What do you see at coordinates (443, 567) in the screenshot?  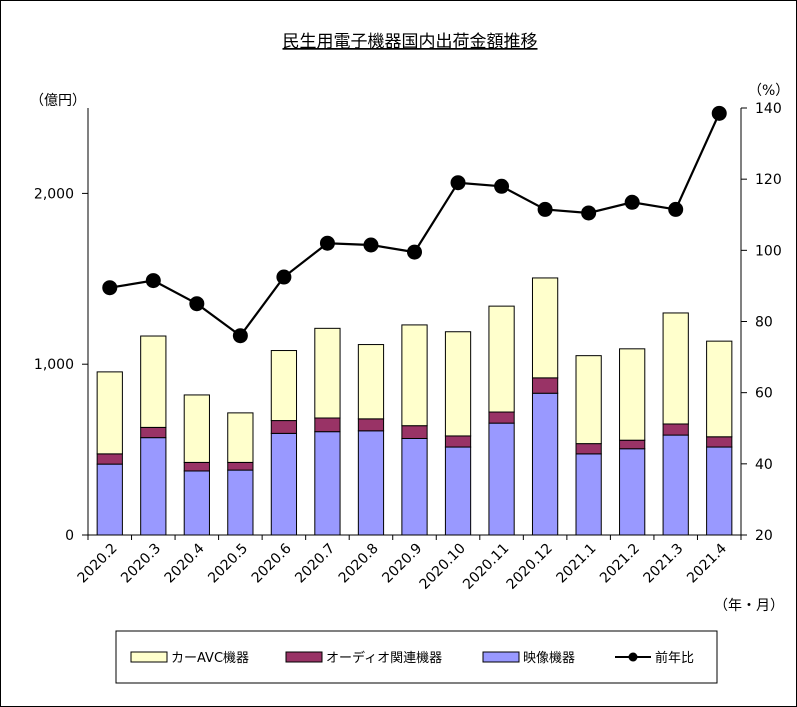 I see `x-tick-label: 2020.10` at bounding box center [443, 567].